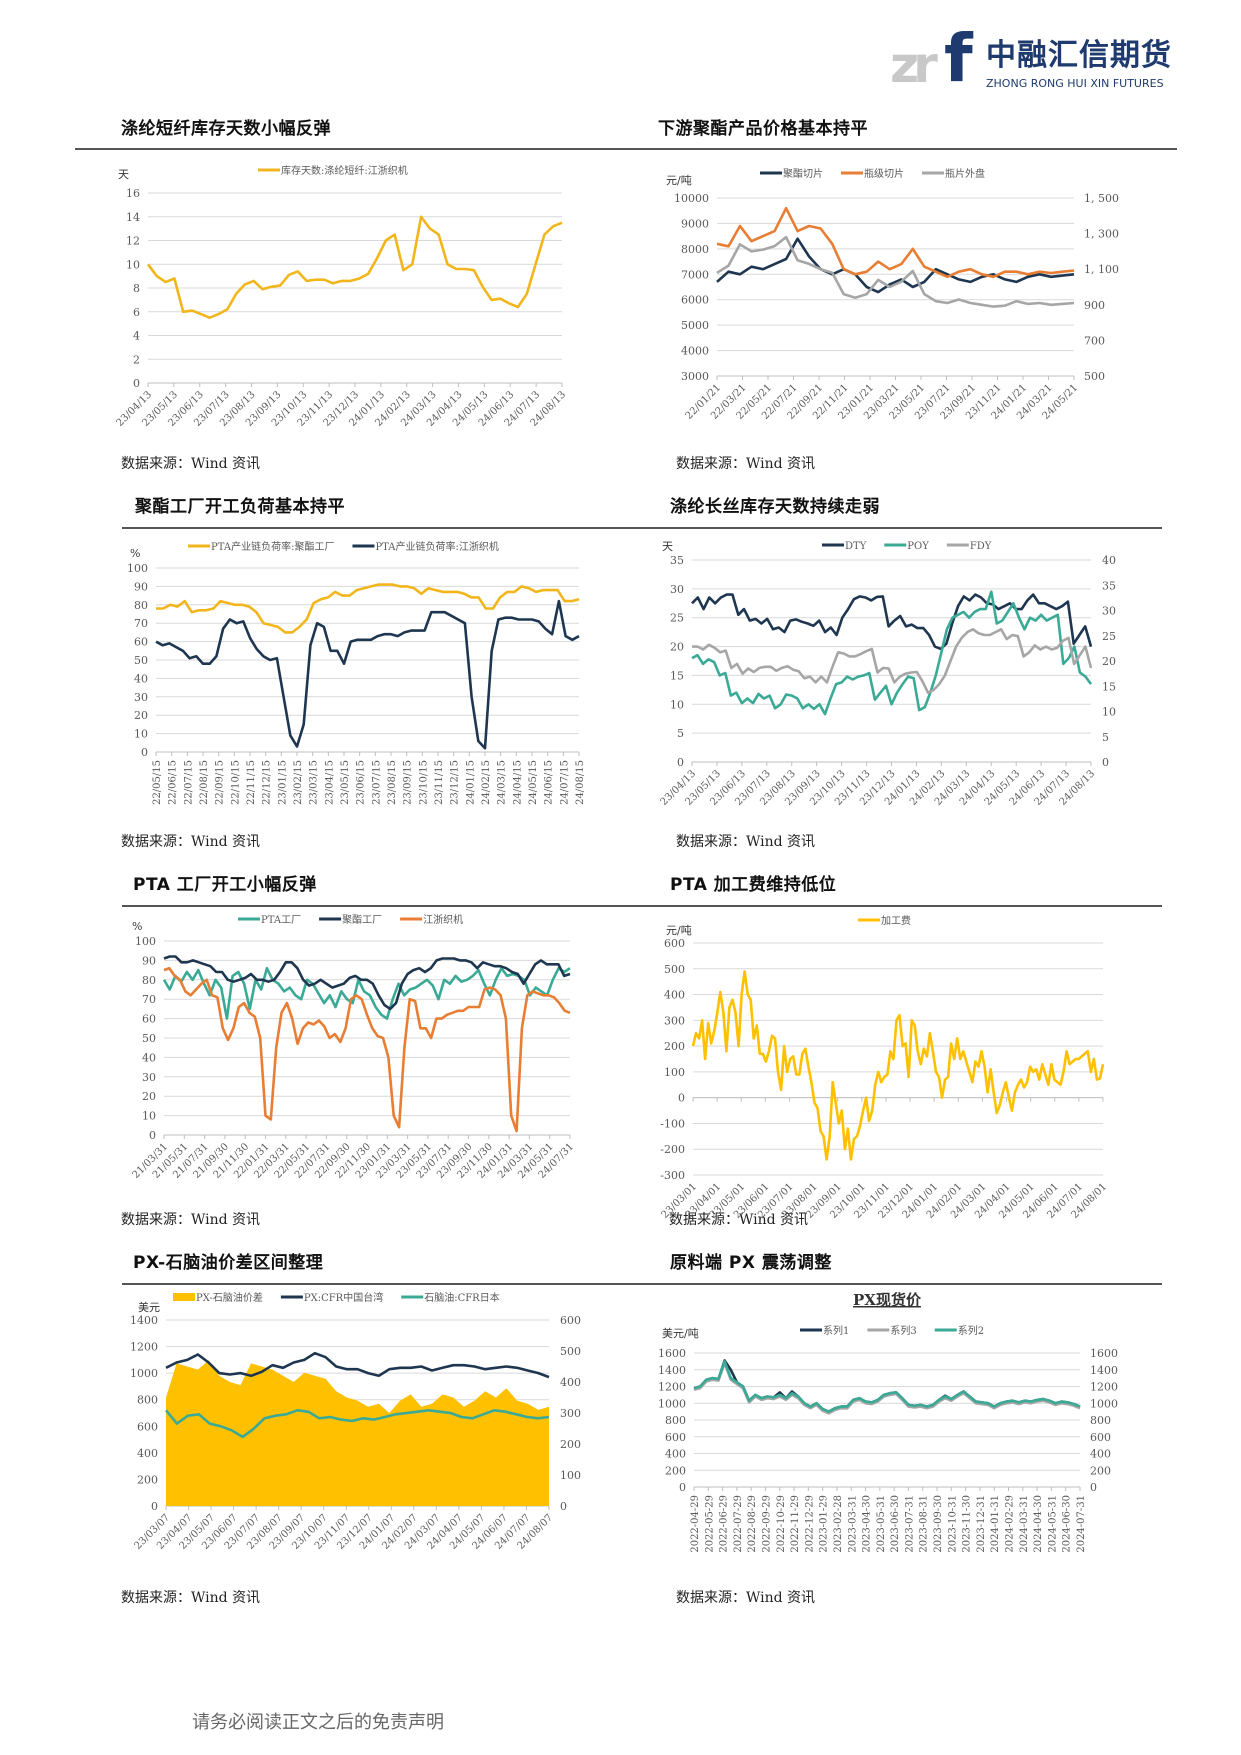 Image resolution: width=1241 pixels, height=1755 pixels. What do you see at coordinates (677, 647) in the screenshot?
I see `y-tick-label: 20` at bounding box center [677, 647].